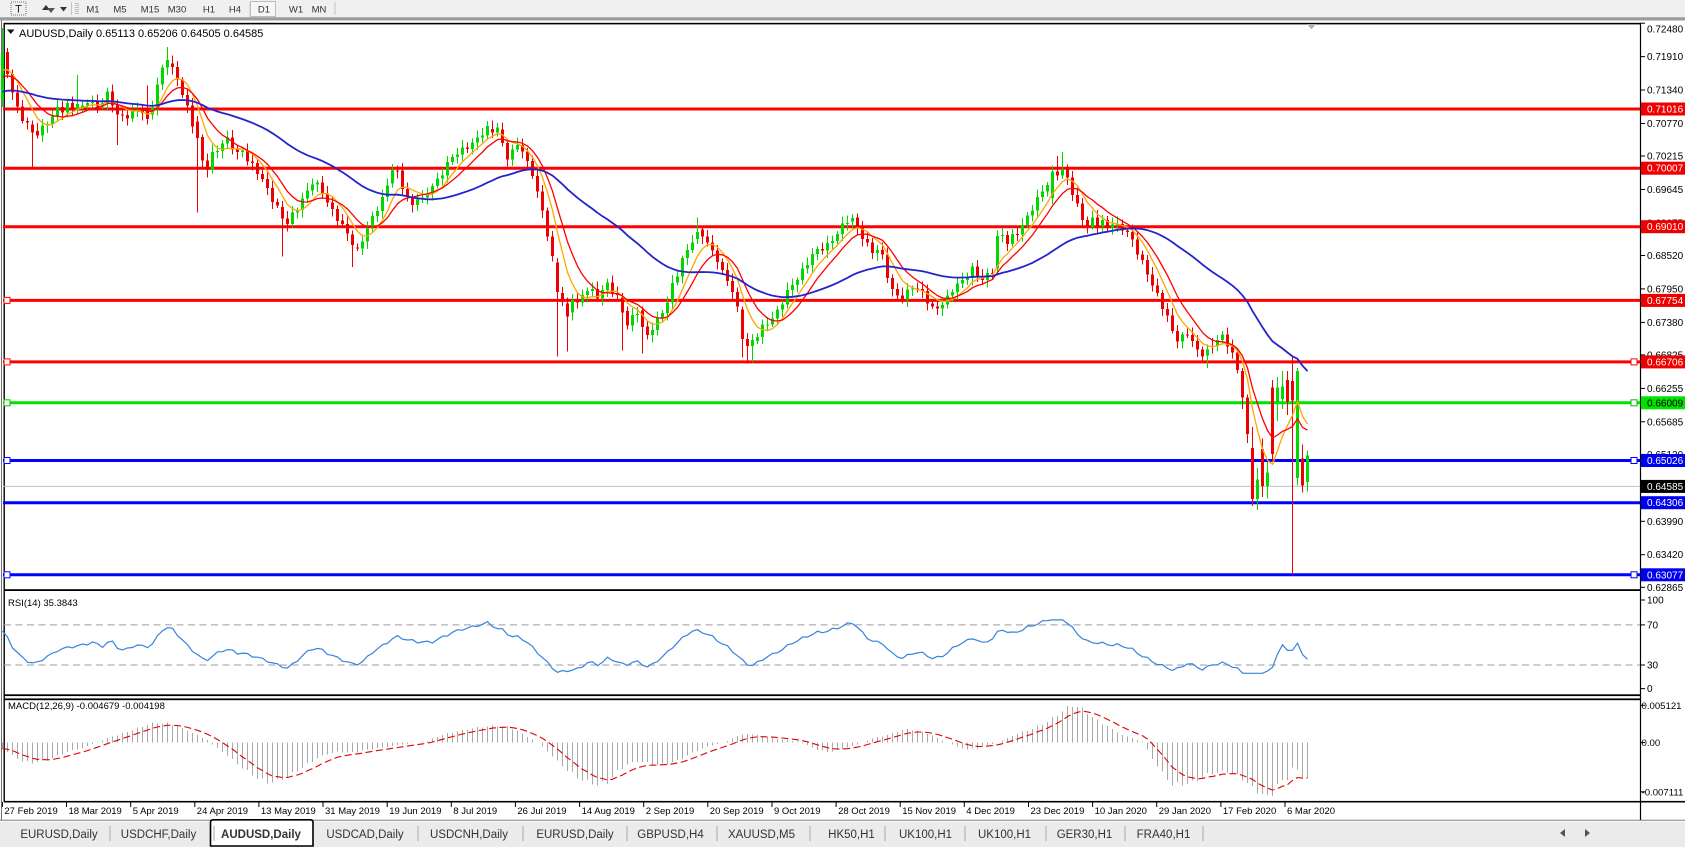 The width and height of the screenshot is (1685, 852). What do you see at coordinates (264, 10) in the screenshot?
I see `svg-text: D1` at bounding box center [264, 10].